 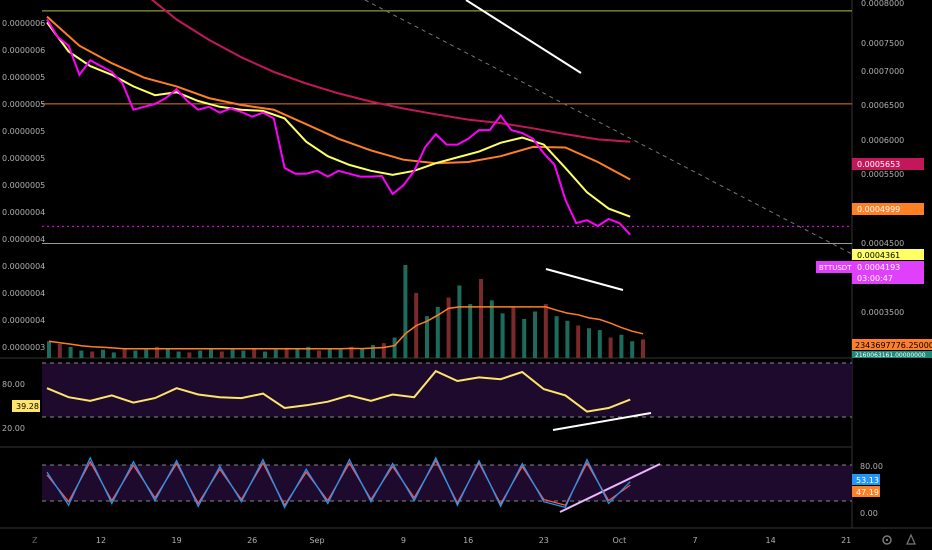 I want to click on rsi-divergence-trendline, so click(x=602, y=421).